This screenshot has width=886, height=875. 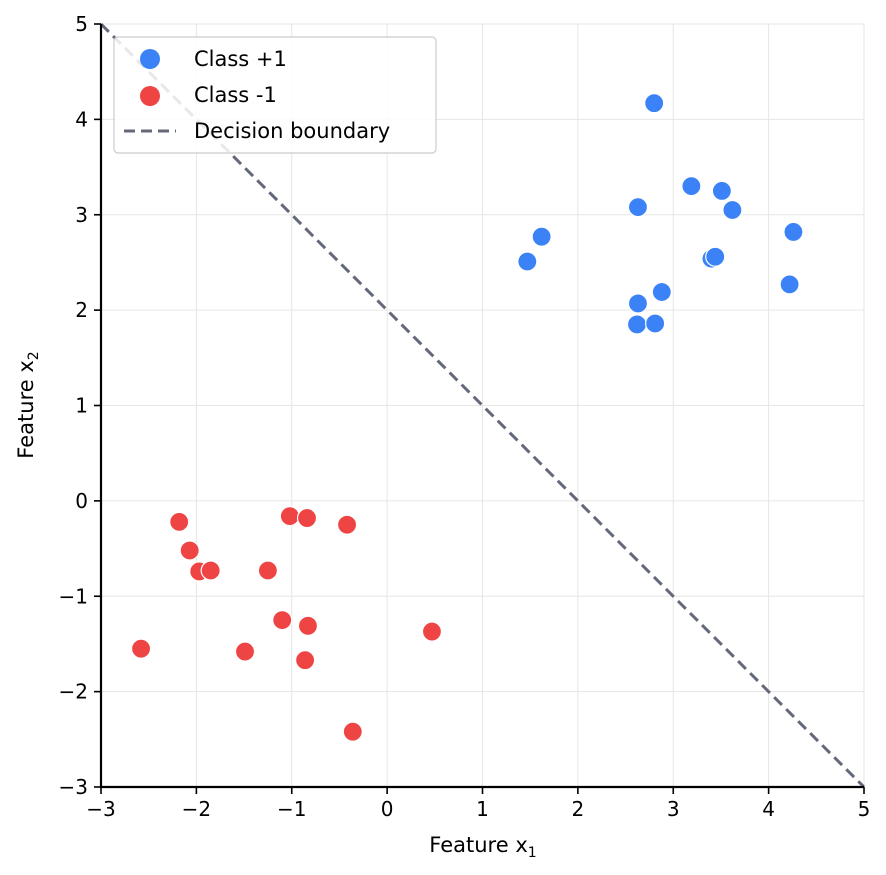 What do you see at coordinates (150, 96) in the screenshot?
I see `legend-marker-class-neg` at bounding box center [150, 96].